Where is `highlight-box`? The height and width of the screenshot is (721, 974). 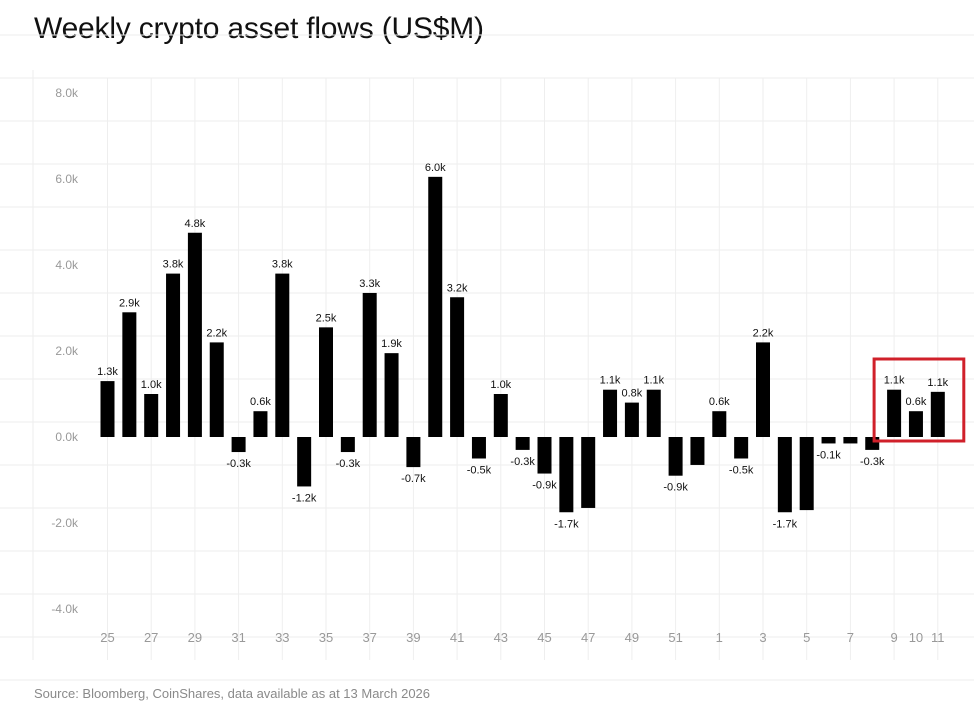 highlight-box is located at coordinates (919, 400).